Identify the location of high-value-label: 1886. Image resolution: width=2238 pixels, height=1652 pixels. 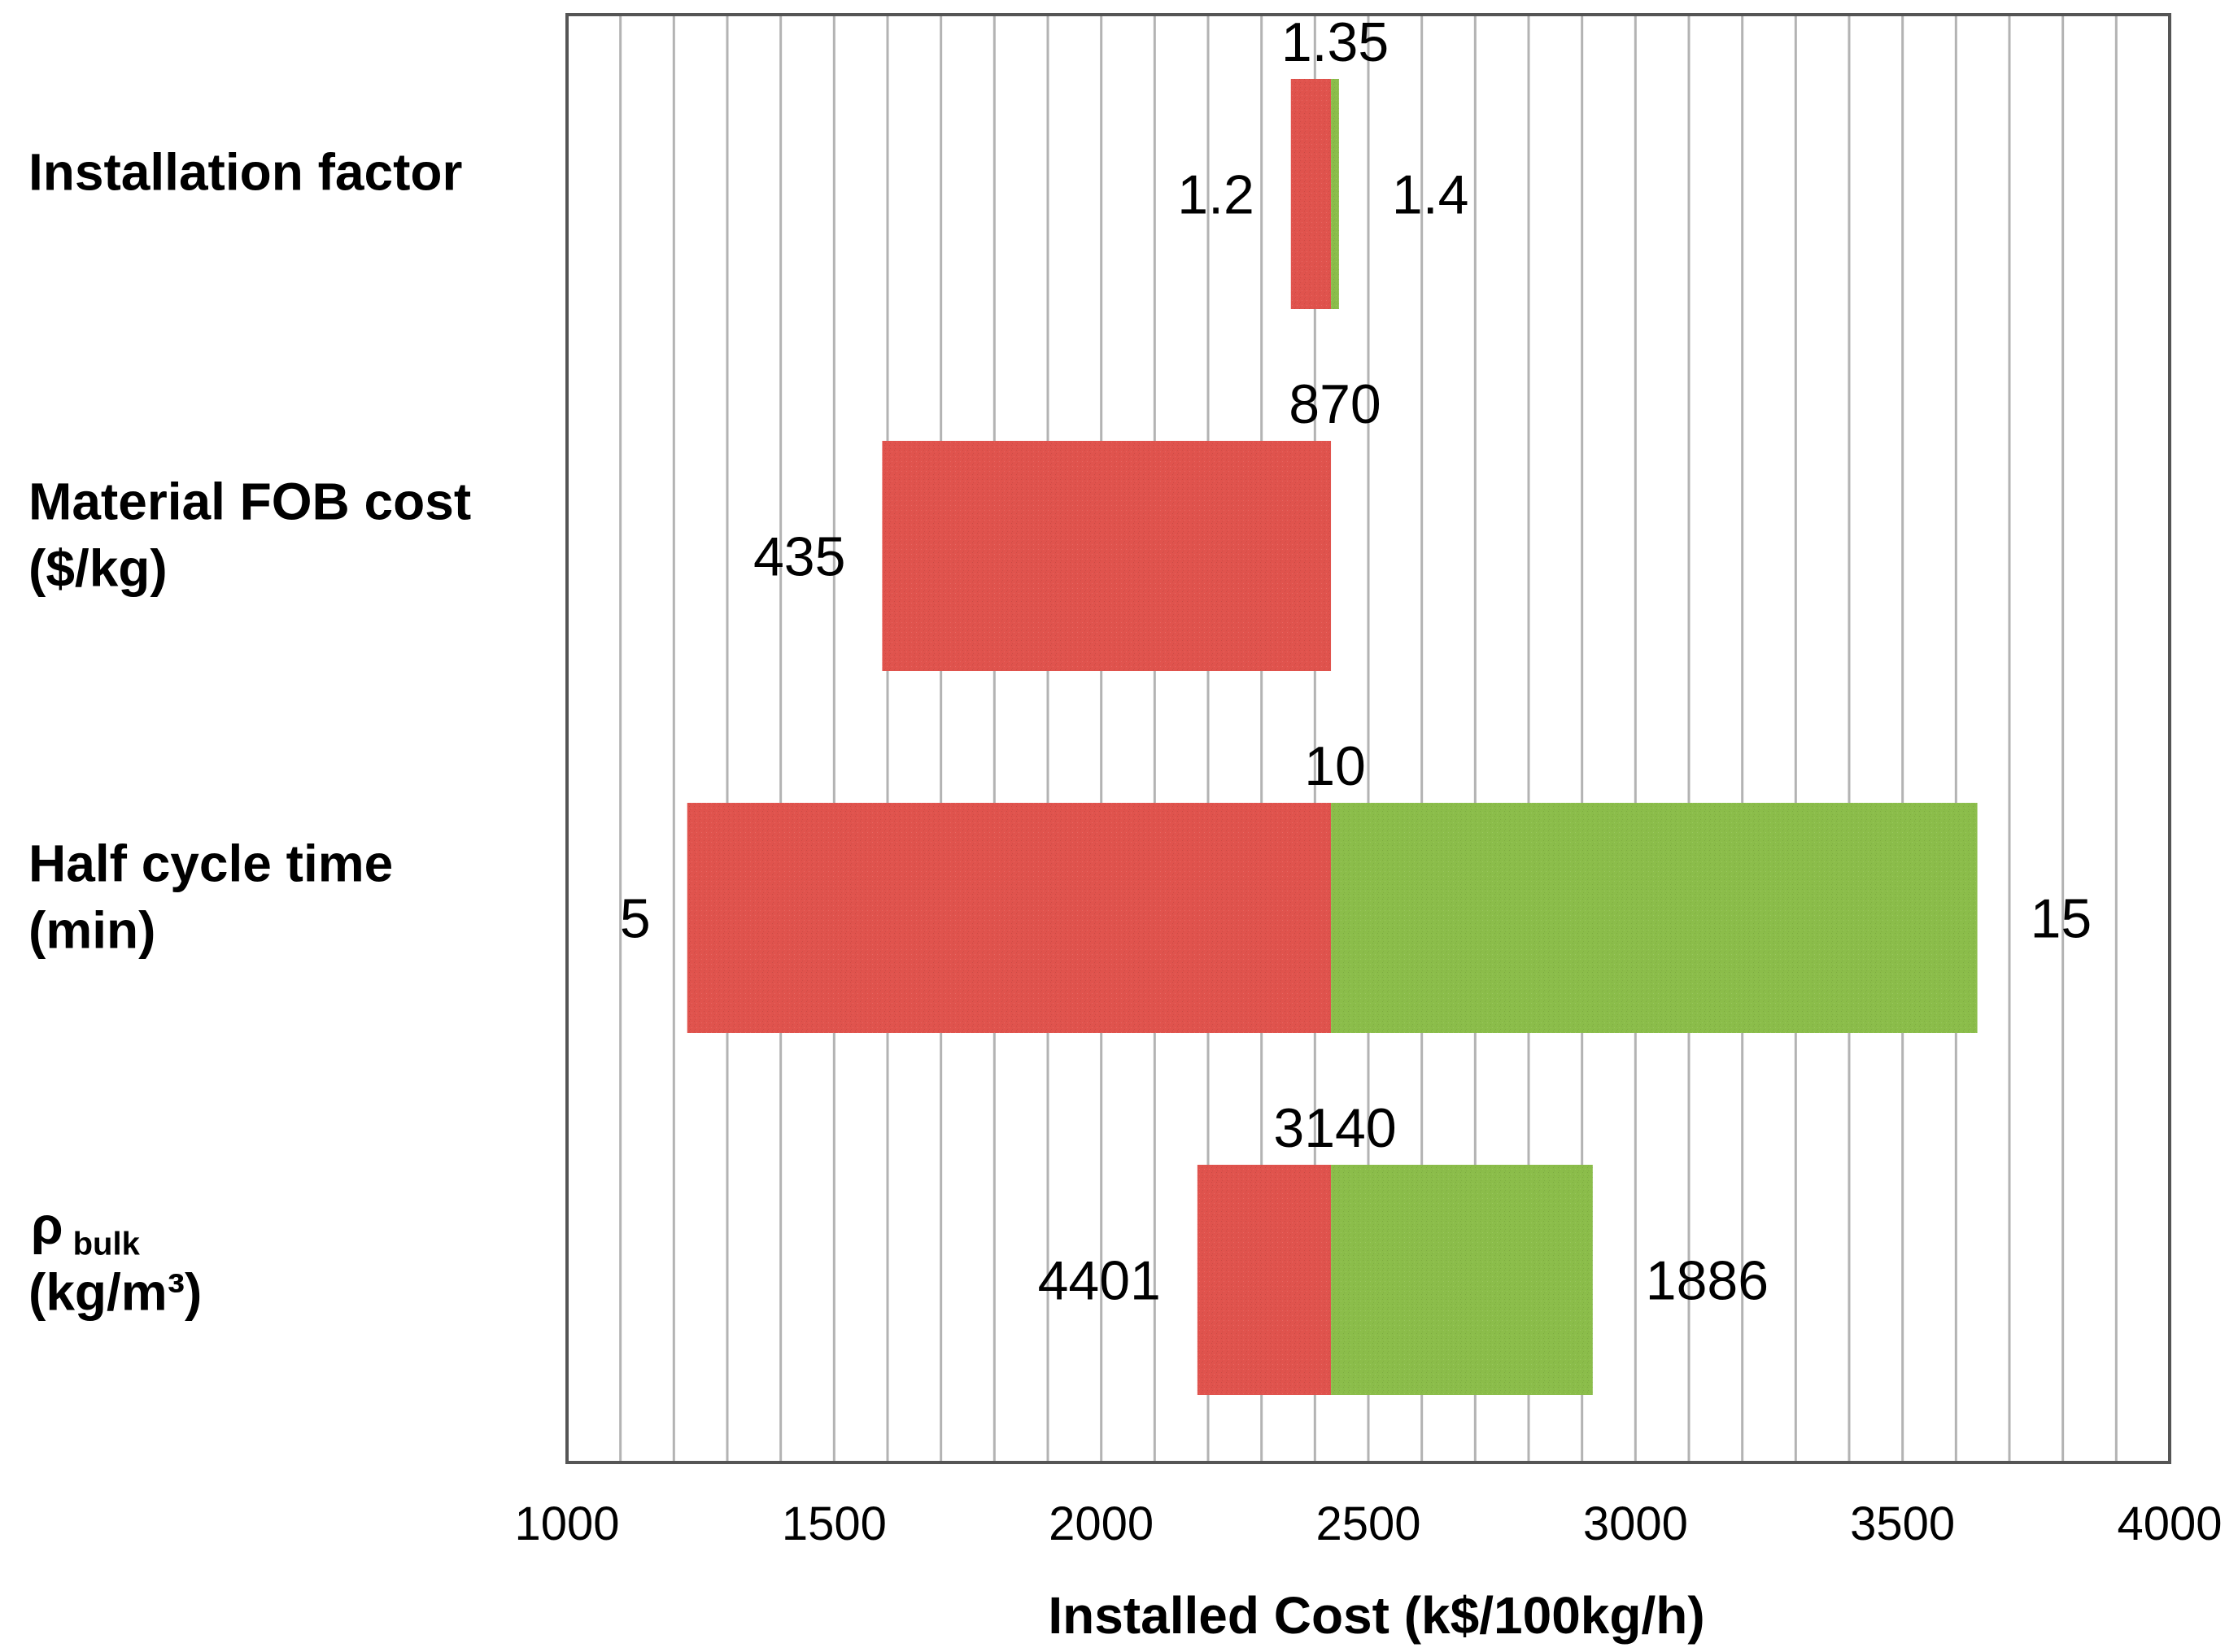
(1707, 1281).